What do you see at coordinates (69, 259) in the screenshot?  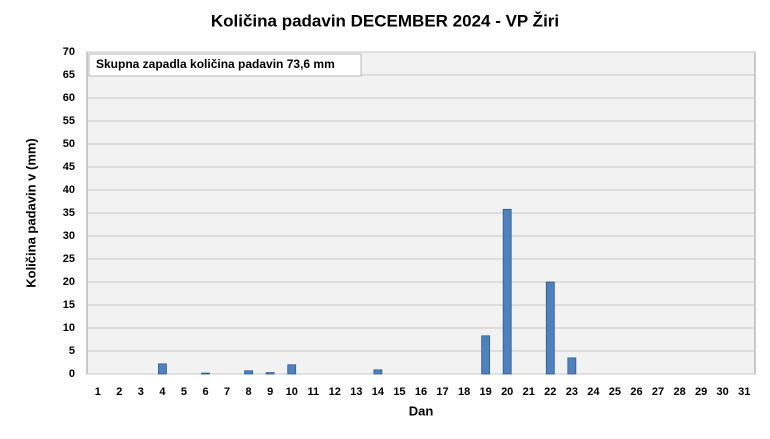 I see `y-tick-label: 25` at bounding box center [69, 259].